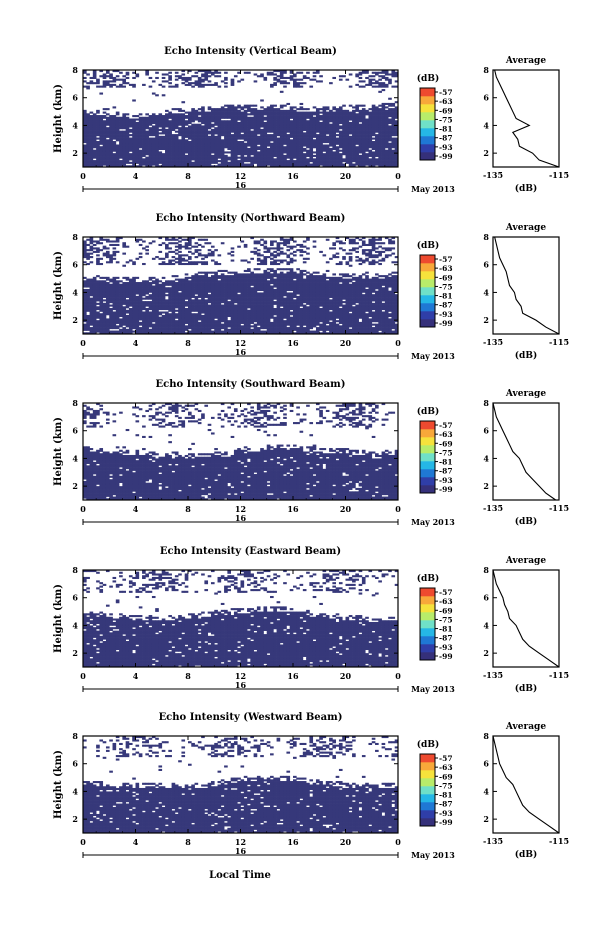  I want to click on average-profile-line, so click(527, 118).